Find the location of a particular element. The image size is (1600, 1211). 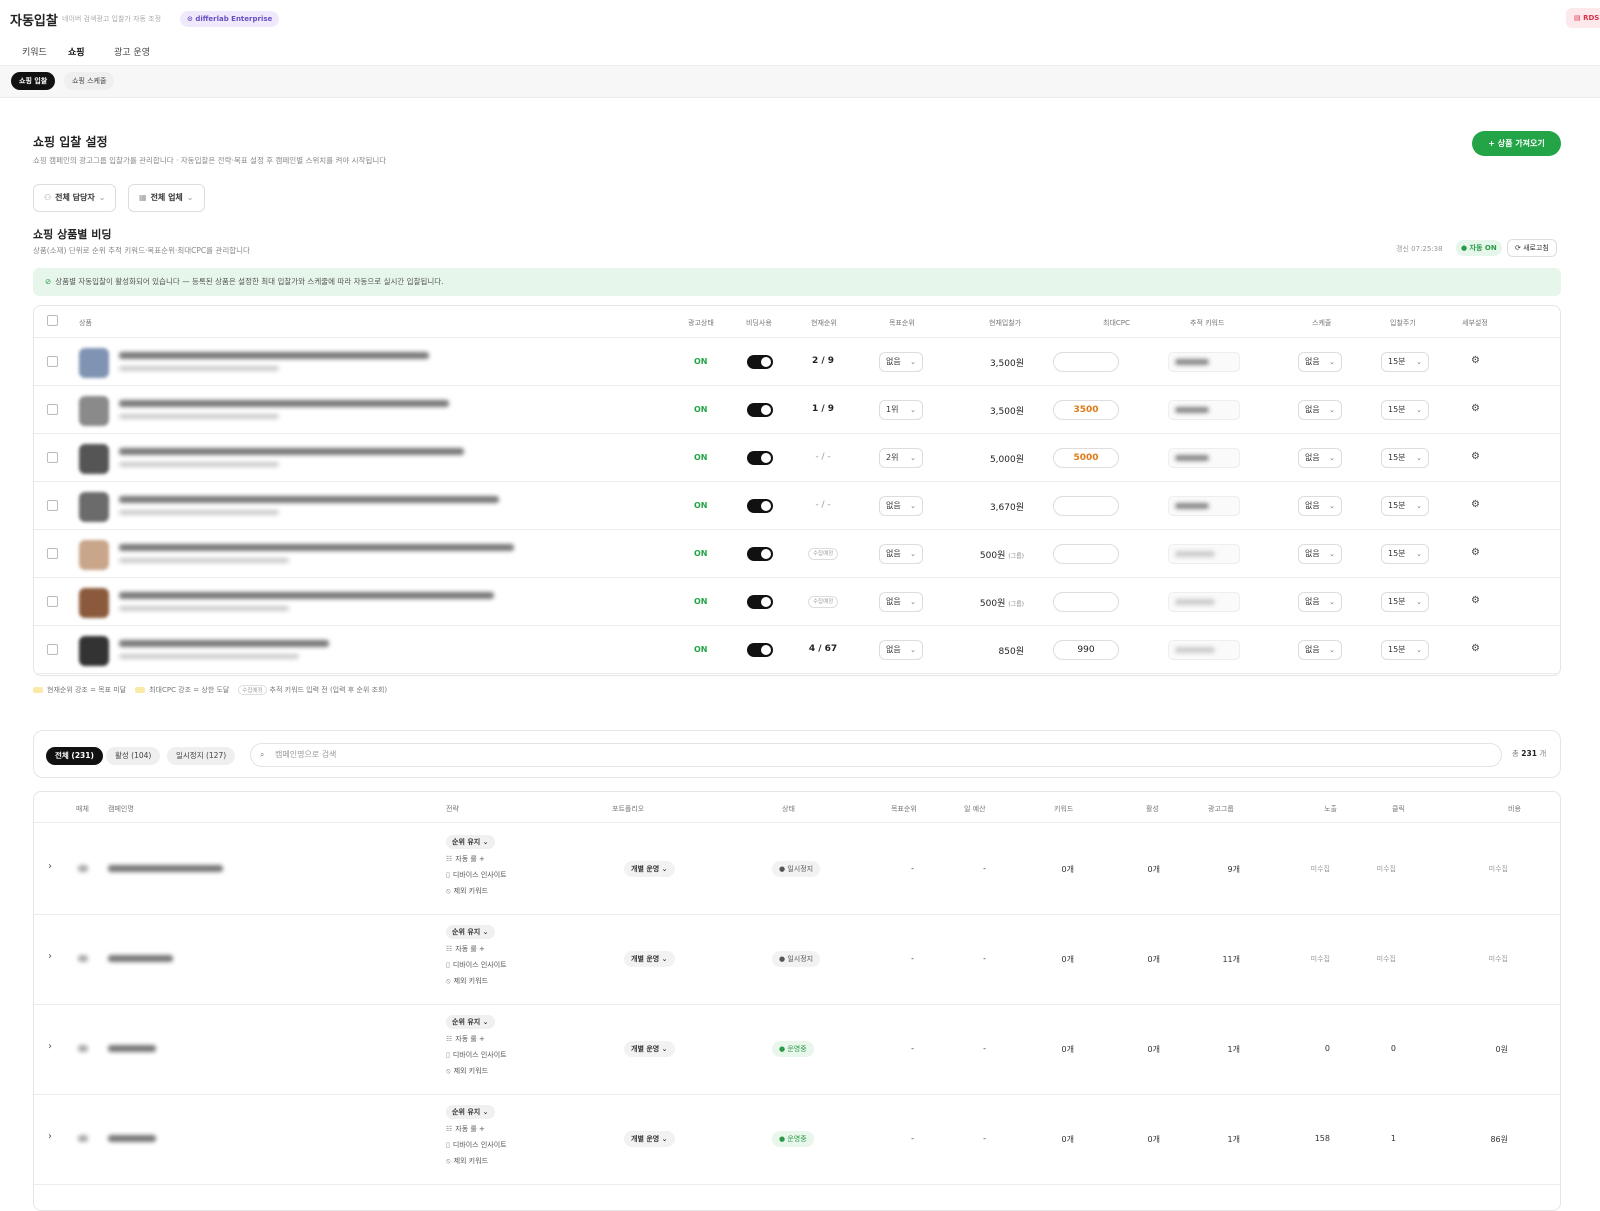

subtab-shopping-schedule: 쇼핑 스케줄 is located at coordinates (89, 81).